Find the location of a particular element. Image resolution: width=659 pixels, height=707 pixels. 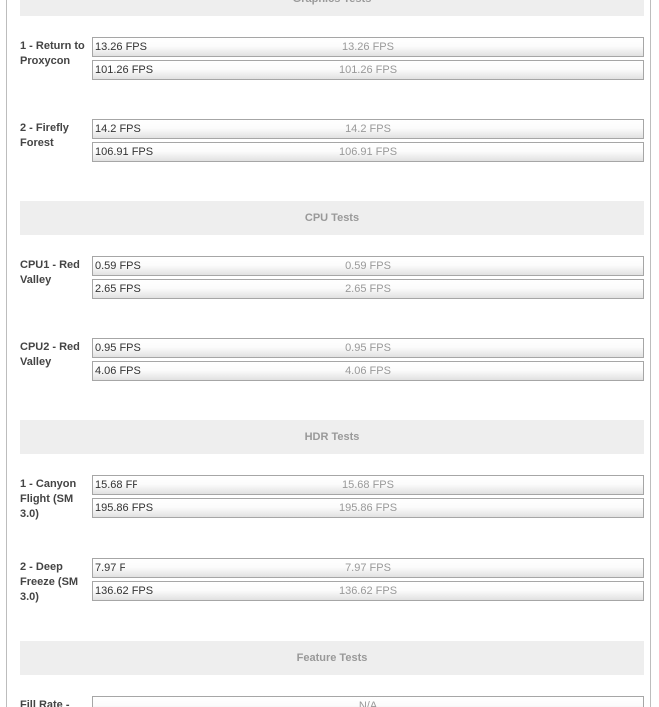

bar-fill: 106.91 FPS is located at coordinates (368, 152).